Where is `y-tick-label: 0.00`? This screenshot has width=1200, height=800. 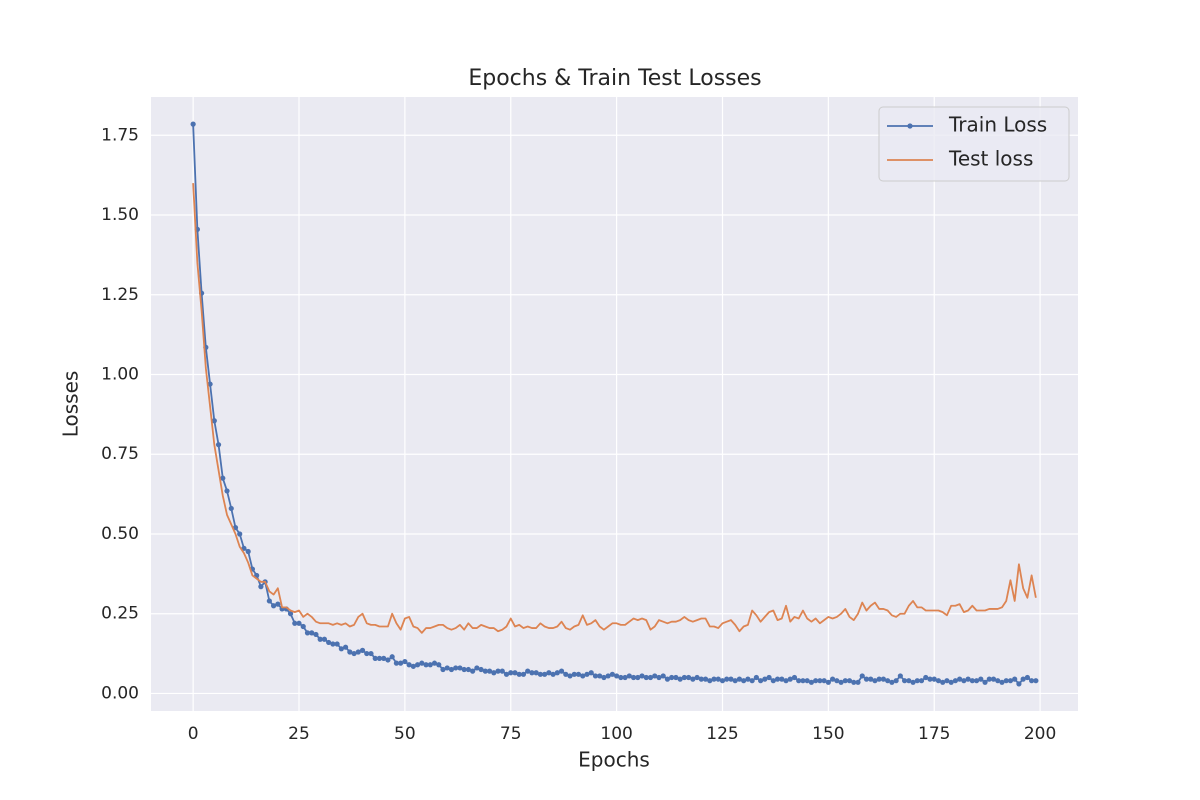
y-tick-label: 0.00 is located at coordinates (120, 693).